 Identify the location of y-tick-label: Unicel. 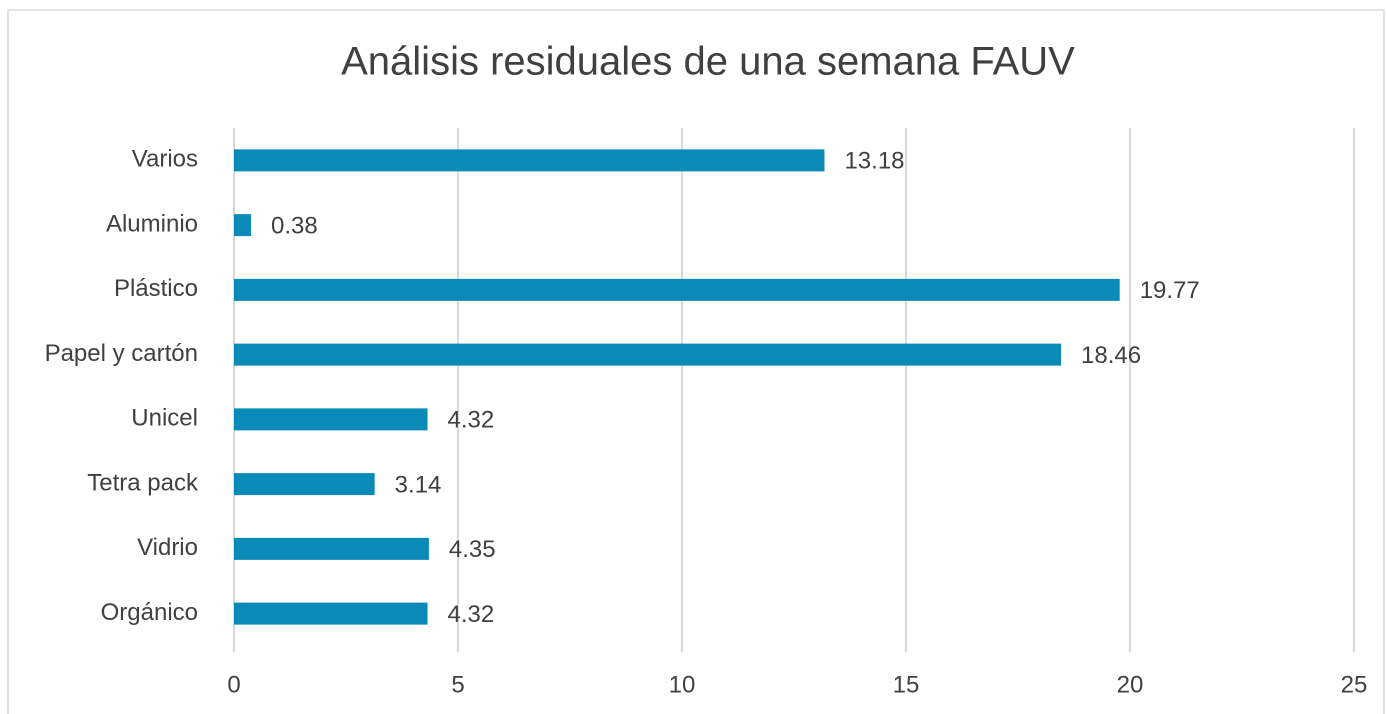
(164, 418).